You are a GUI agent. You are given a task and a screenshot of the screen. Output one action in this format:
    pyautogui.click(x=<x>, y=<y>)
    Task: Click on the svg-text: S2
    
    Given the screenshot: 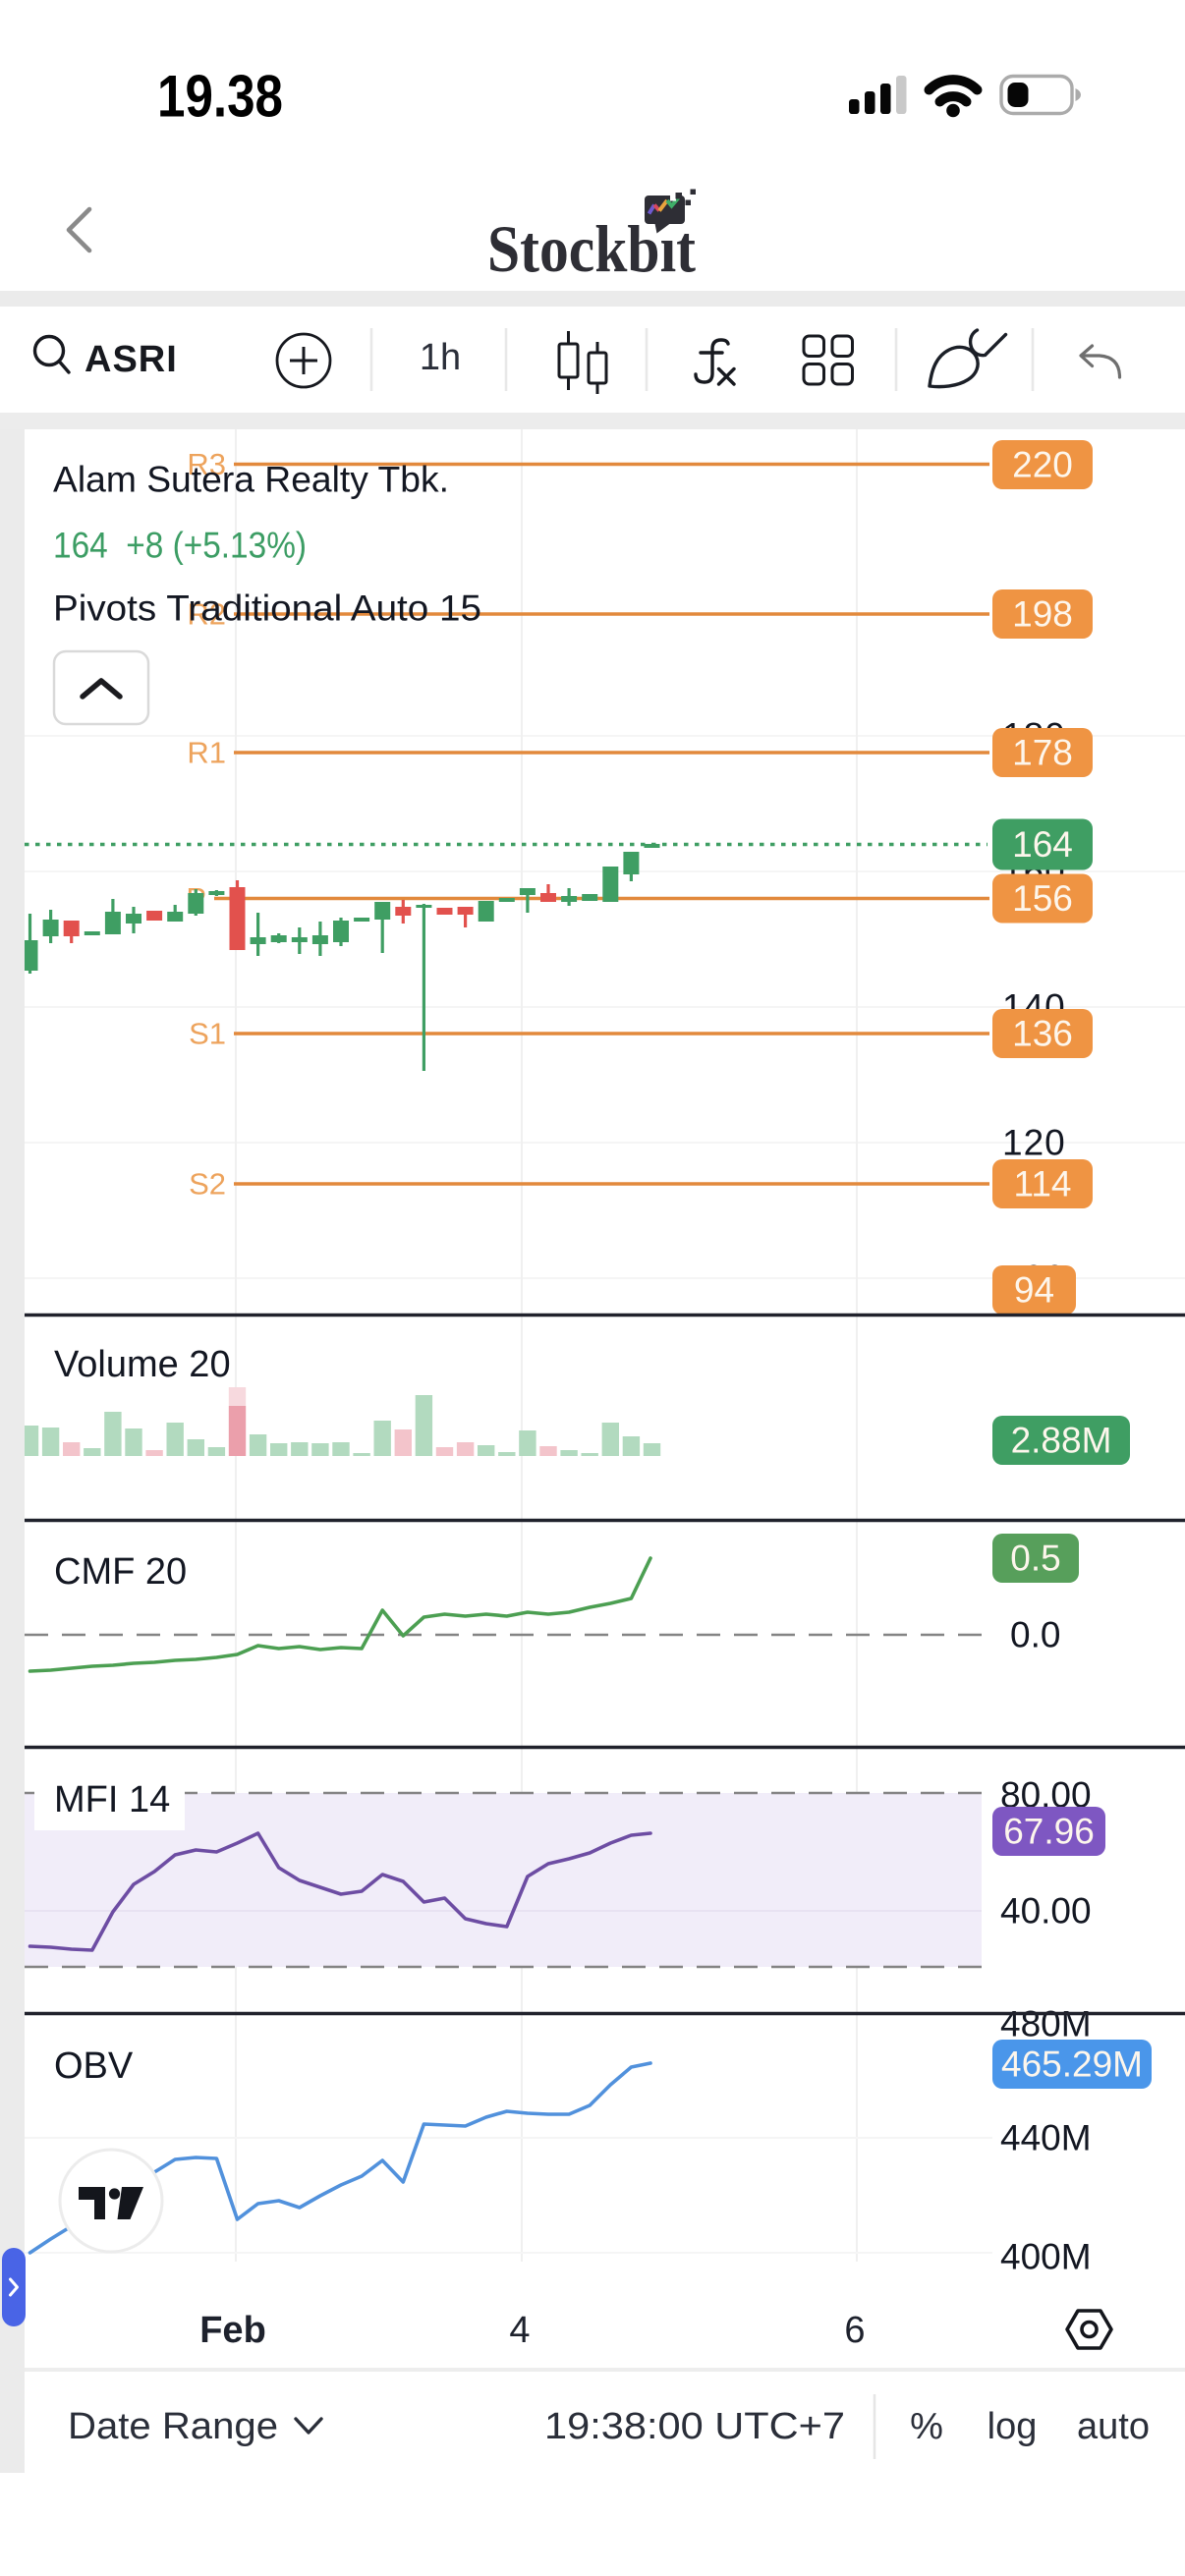 What is the action you would take?
    pyautogui.click(x=208, y=1184)
    